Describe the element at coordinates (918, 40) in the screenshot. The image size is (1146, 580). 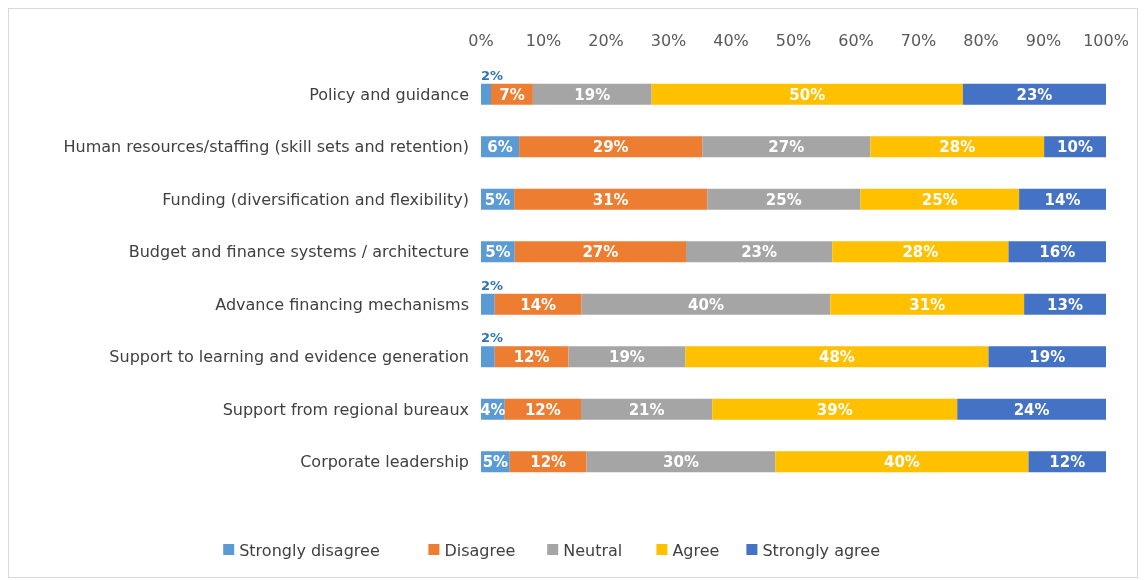
I see `x-tick-label: 70%` at that location.